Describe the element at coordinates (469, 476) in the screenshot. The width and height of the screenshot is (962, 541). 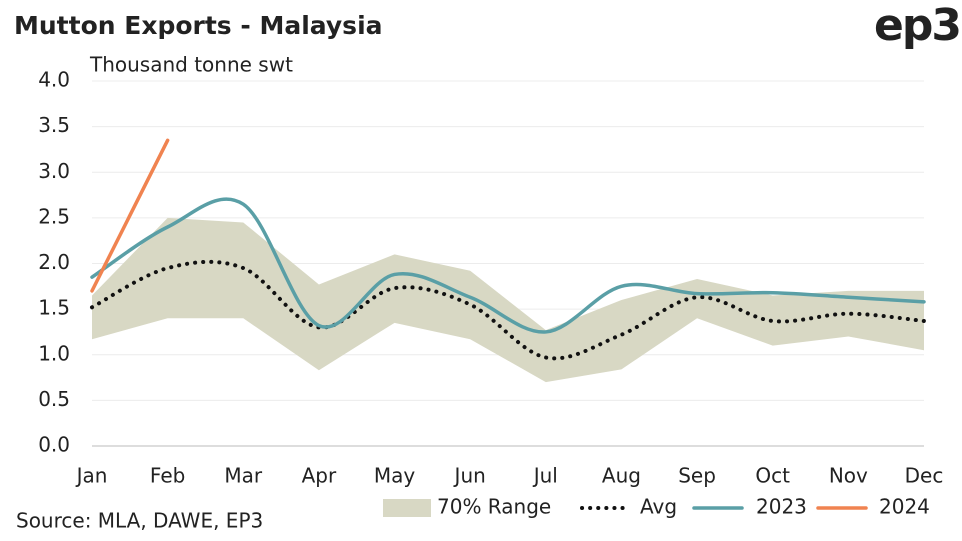
I see `x-tick-label: Jun` at that location.